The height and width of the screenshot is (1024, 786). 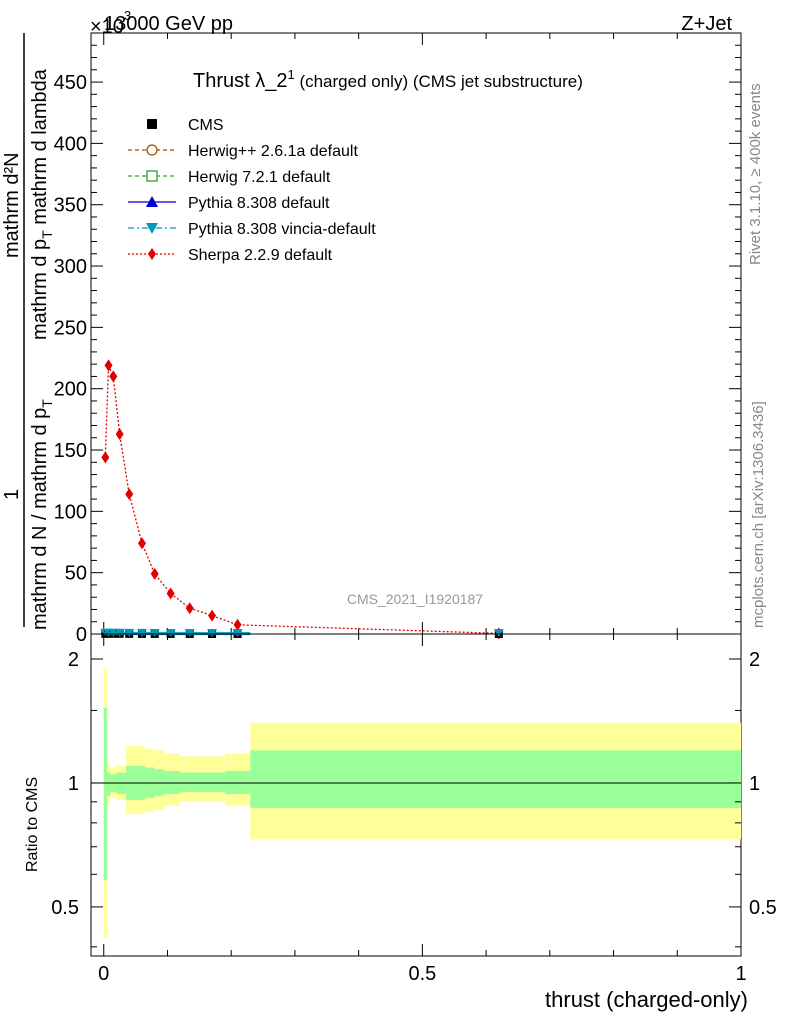 I want to click on ratio-ylabel: Ratio to CMS, so click(x=32, y=824).